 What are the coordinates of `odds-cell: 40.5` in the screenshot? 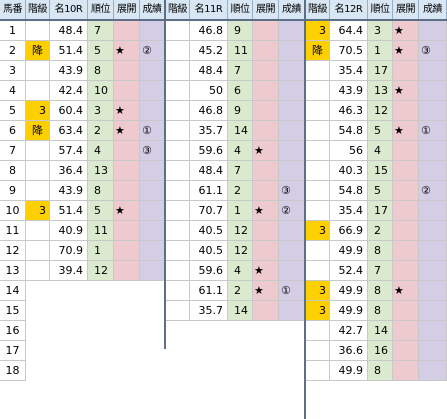 It's located at (209, 251).